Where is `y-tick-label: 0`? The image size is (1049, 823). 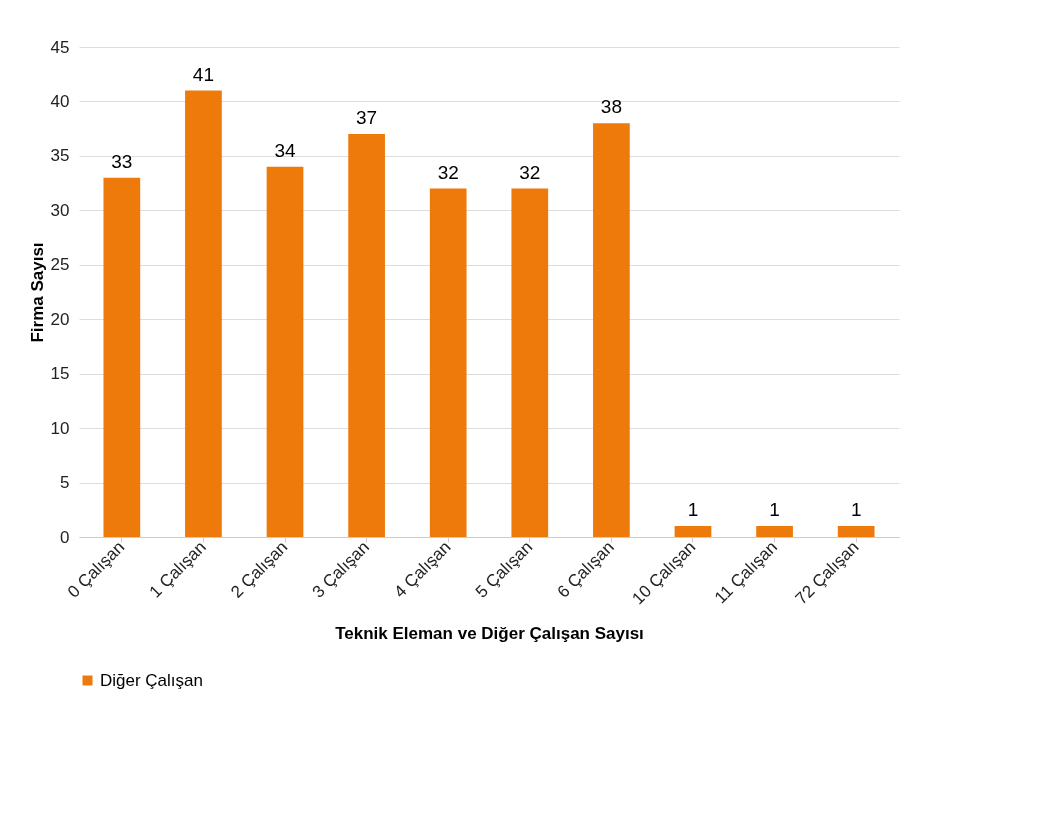 y-tick-label: 0 is located at coordinates (65, 537).